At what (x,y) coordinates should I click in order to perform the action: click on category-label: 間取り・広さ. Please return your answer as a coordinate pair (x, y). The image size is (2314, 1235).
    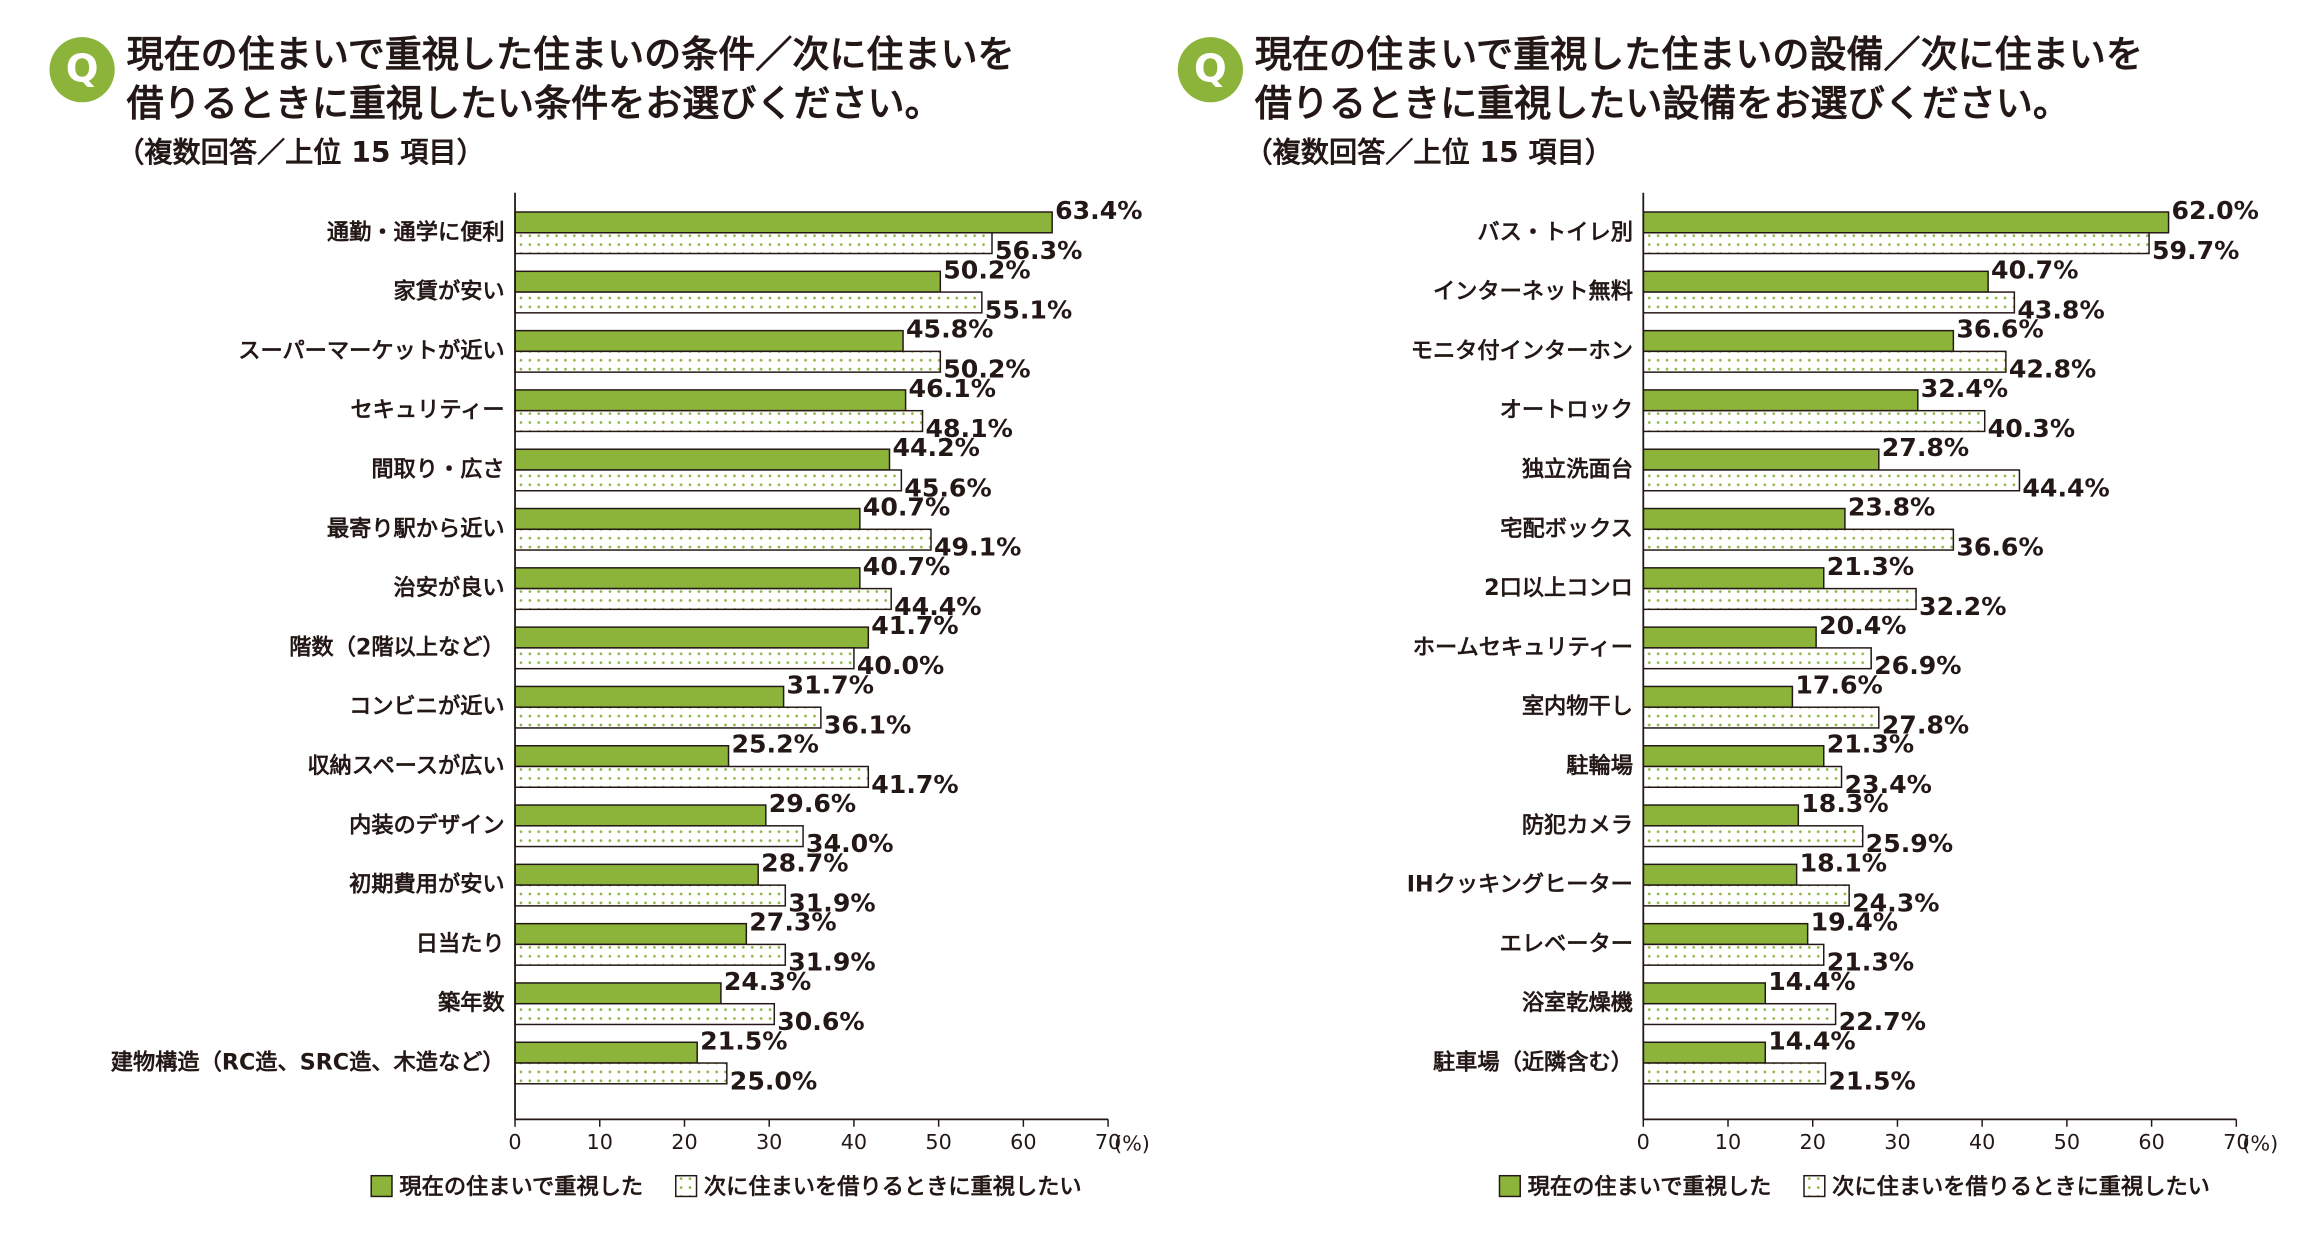
    Looking at the image, I should click on (437, 468).